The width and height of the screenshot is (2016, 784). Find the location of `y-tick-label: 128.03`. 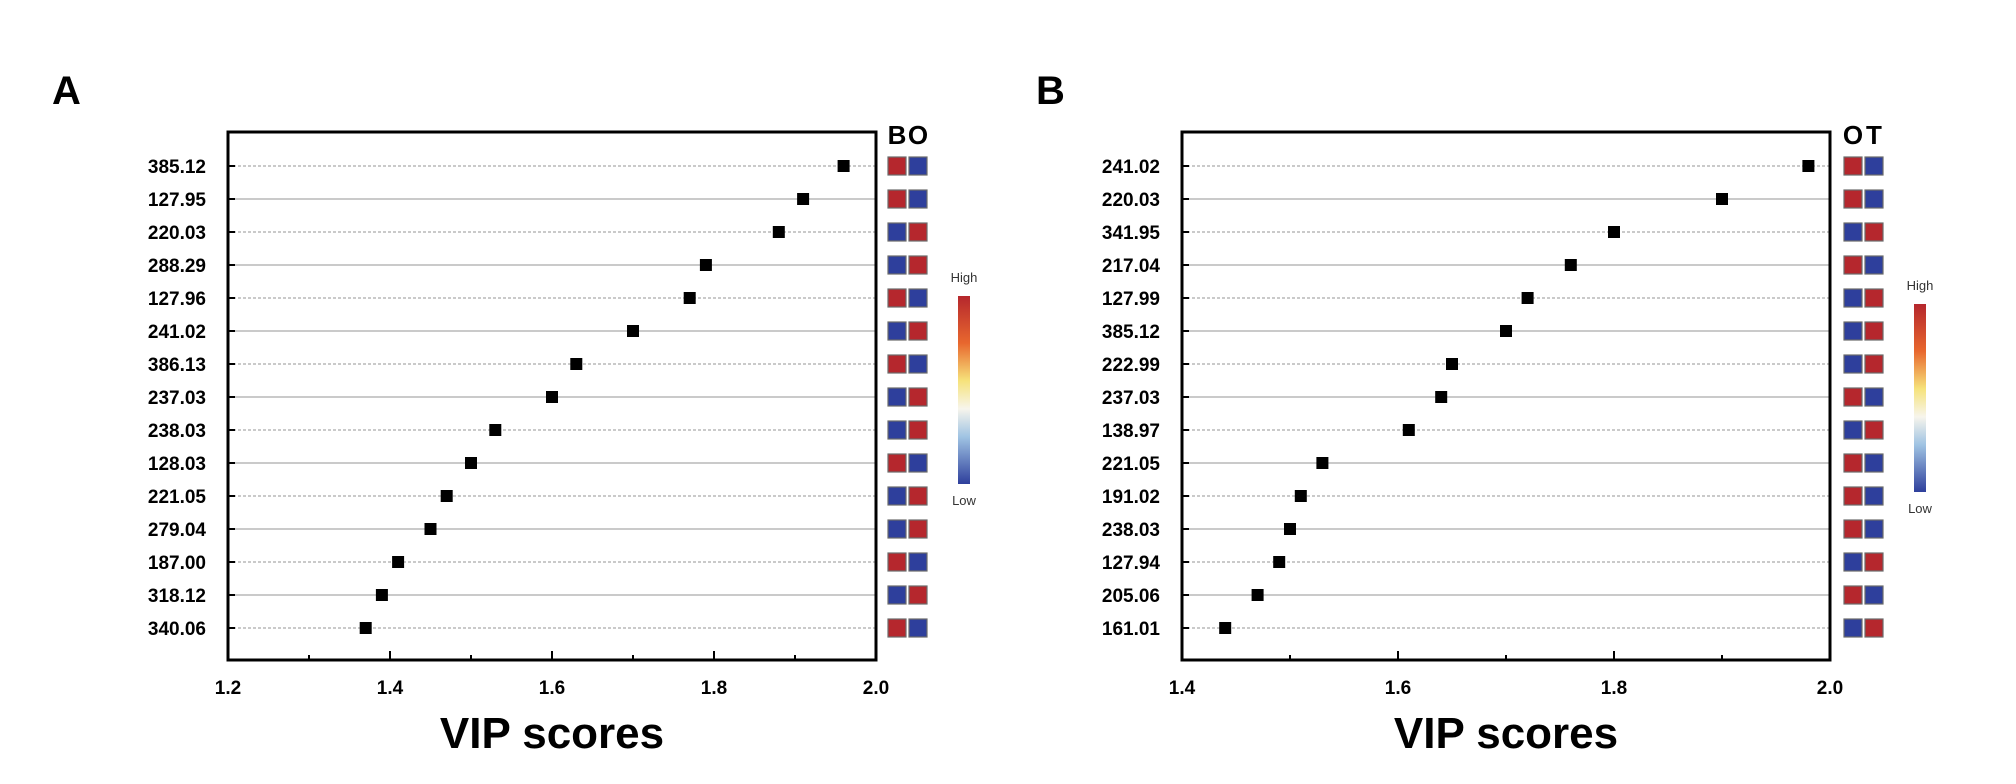

y-tick-label: 128.03 is located at coordinates (177, 464).